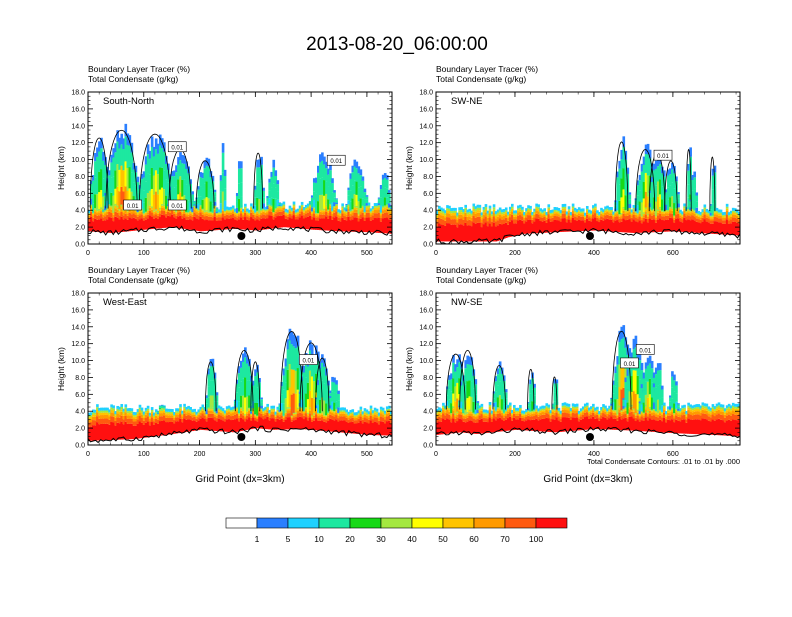  Describe the element at coordinates (144, 253) in the screenshot. I see `xtick-label: 100` at that location.